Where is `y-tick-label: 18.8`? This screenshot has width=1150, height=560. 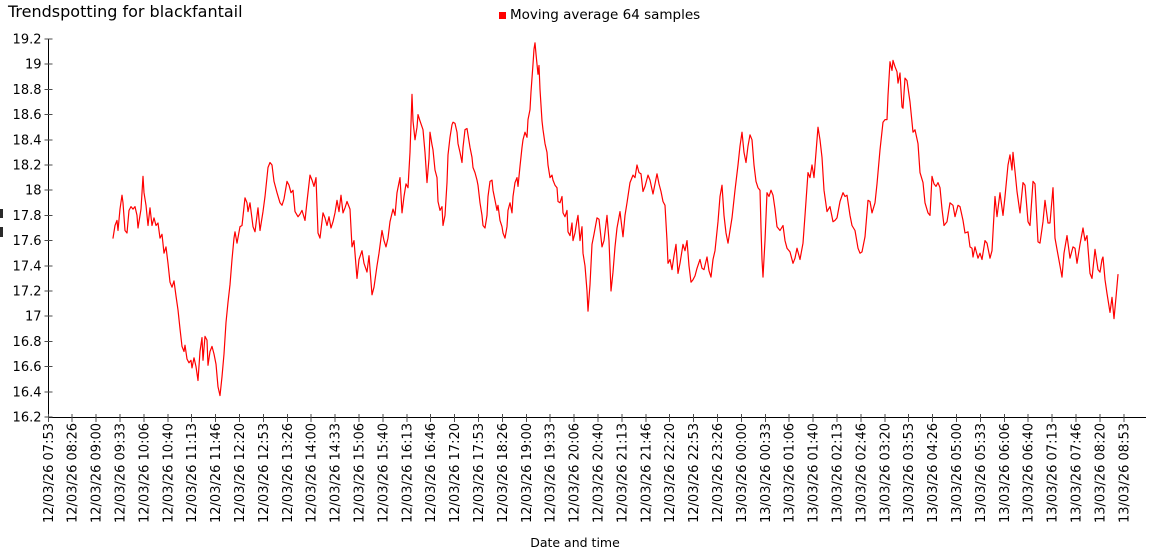 y-tick-label: 18.8 is located at coordinates (27, 90).